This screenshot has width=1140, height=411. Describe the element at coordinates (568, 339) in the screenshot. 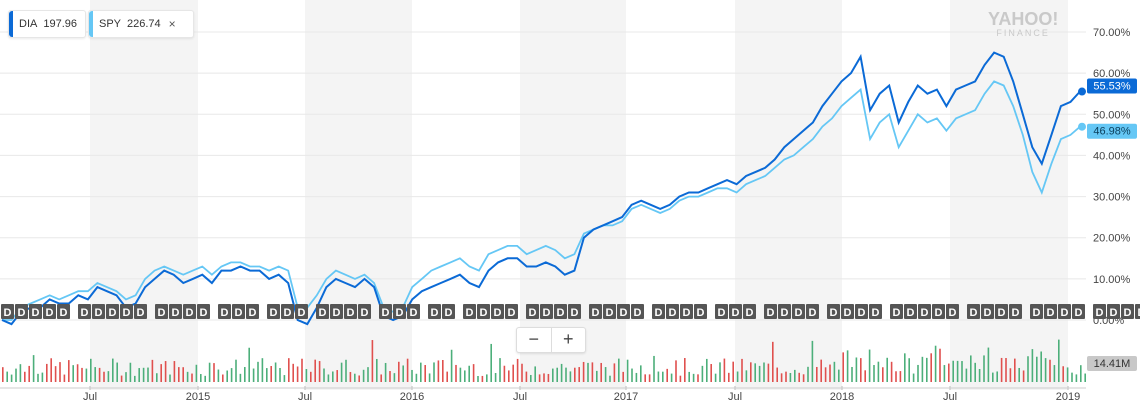

I see `zoom-in-button: +` at that location.